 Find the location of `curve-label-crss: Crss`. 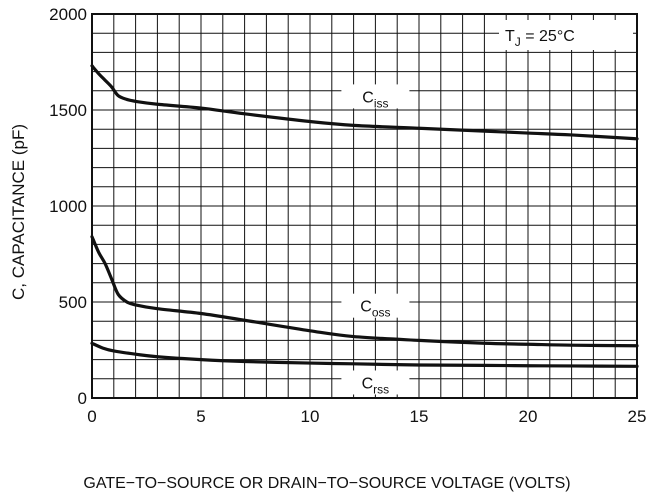

curve-label-crss: Crss is located at coordinates (375, 383).